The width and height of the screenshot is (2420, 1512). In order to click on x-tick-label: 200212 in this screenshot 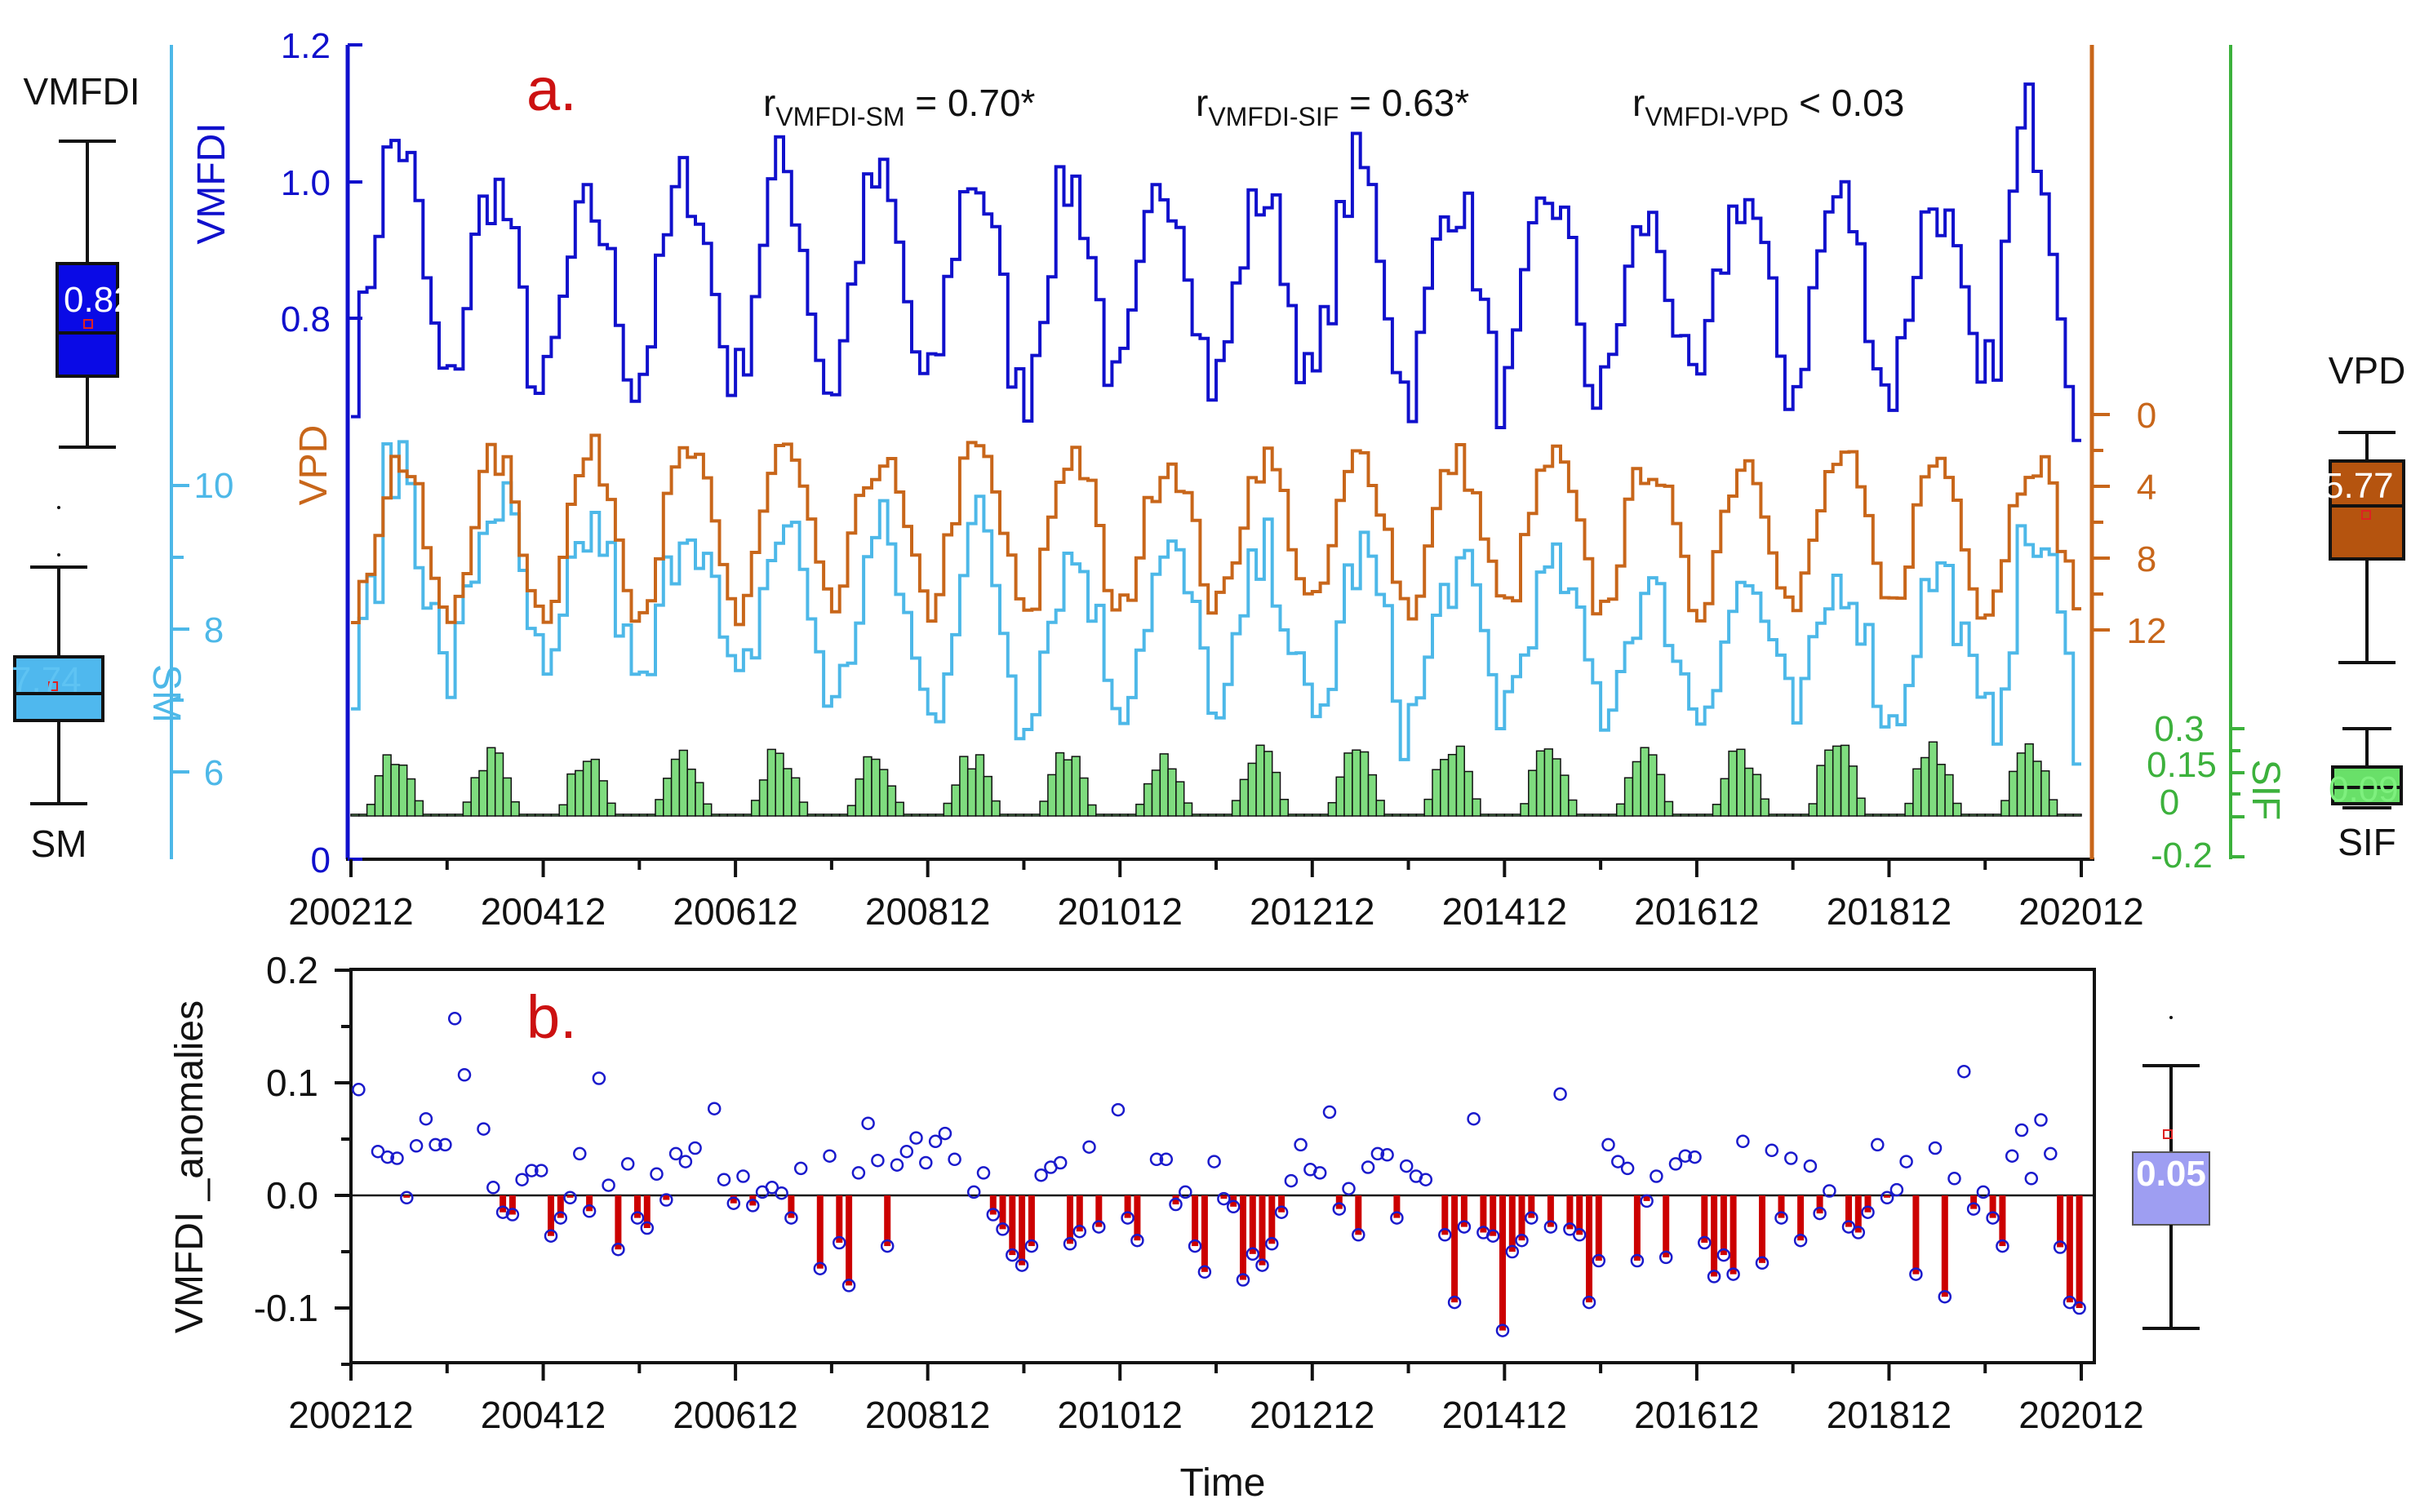, I will do `click(351, 911)`.